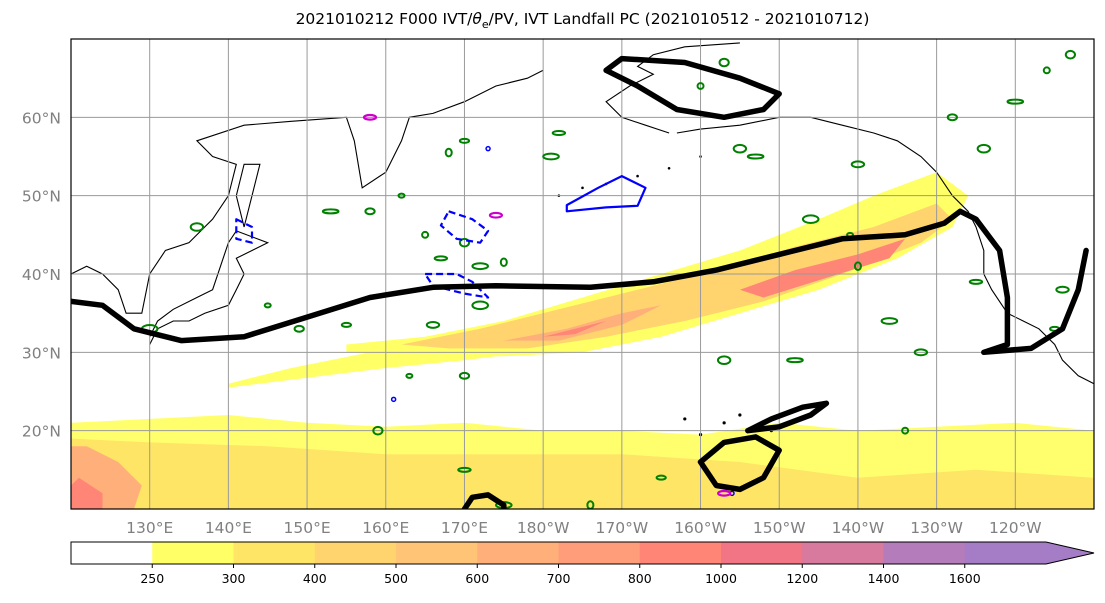 The height and width of the screenshot is (603, 1105). Describe the element at coordinates (965, 578) in the screenshot. I see `colorbar-label-1600: 1600` at that location.